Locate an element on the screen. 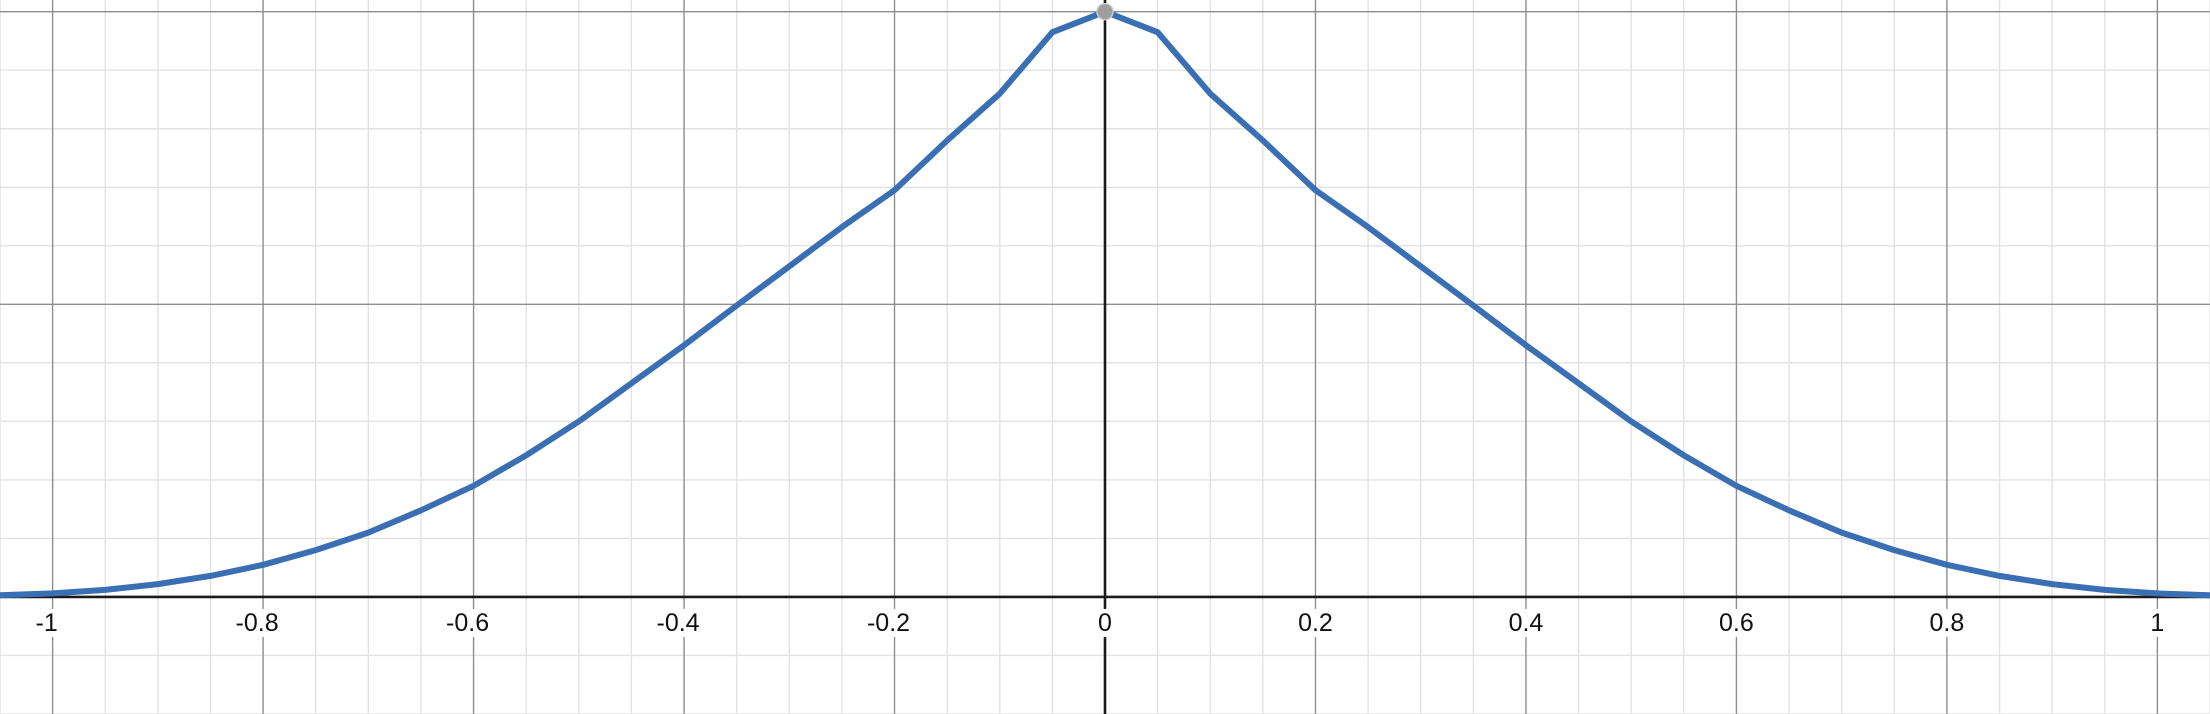 This screenshot has height=714, width=2210. x-tick-label: 0.6 is located at coordinates (1736, 623).